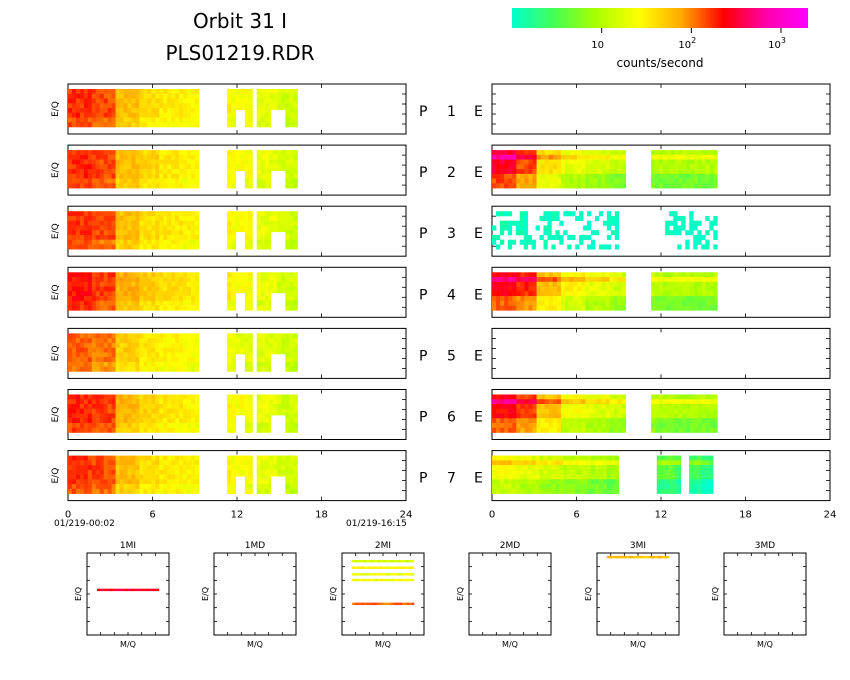 This screenshot has width=850, height=680. I want to click on colorbar-ticks: 10 102 103, so click(688, 39).